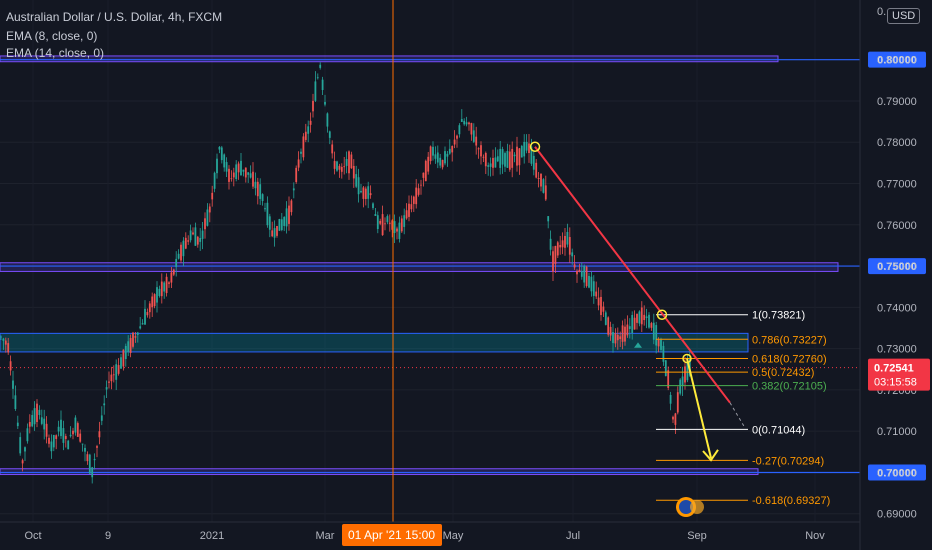  What do you see at coordinates (897, 59) in the screenshot?
I see `level-price-tag` at bounding box center [897, 59].